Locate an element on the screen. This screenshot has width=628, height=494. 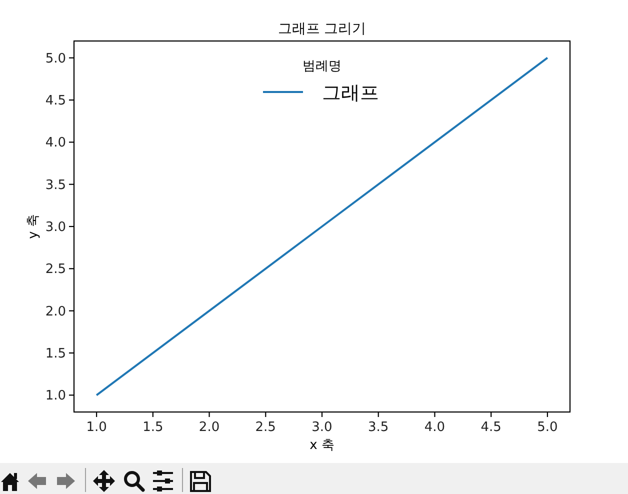
x-tick-label: 3.5 is located at coordinates (378, 427).